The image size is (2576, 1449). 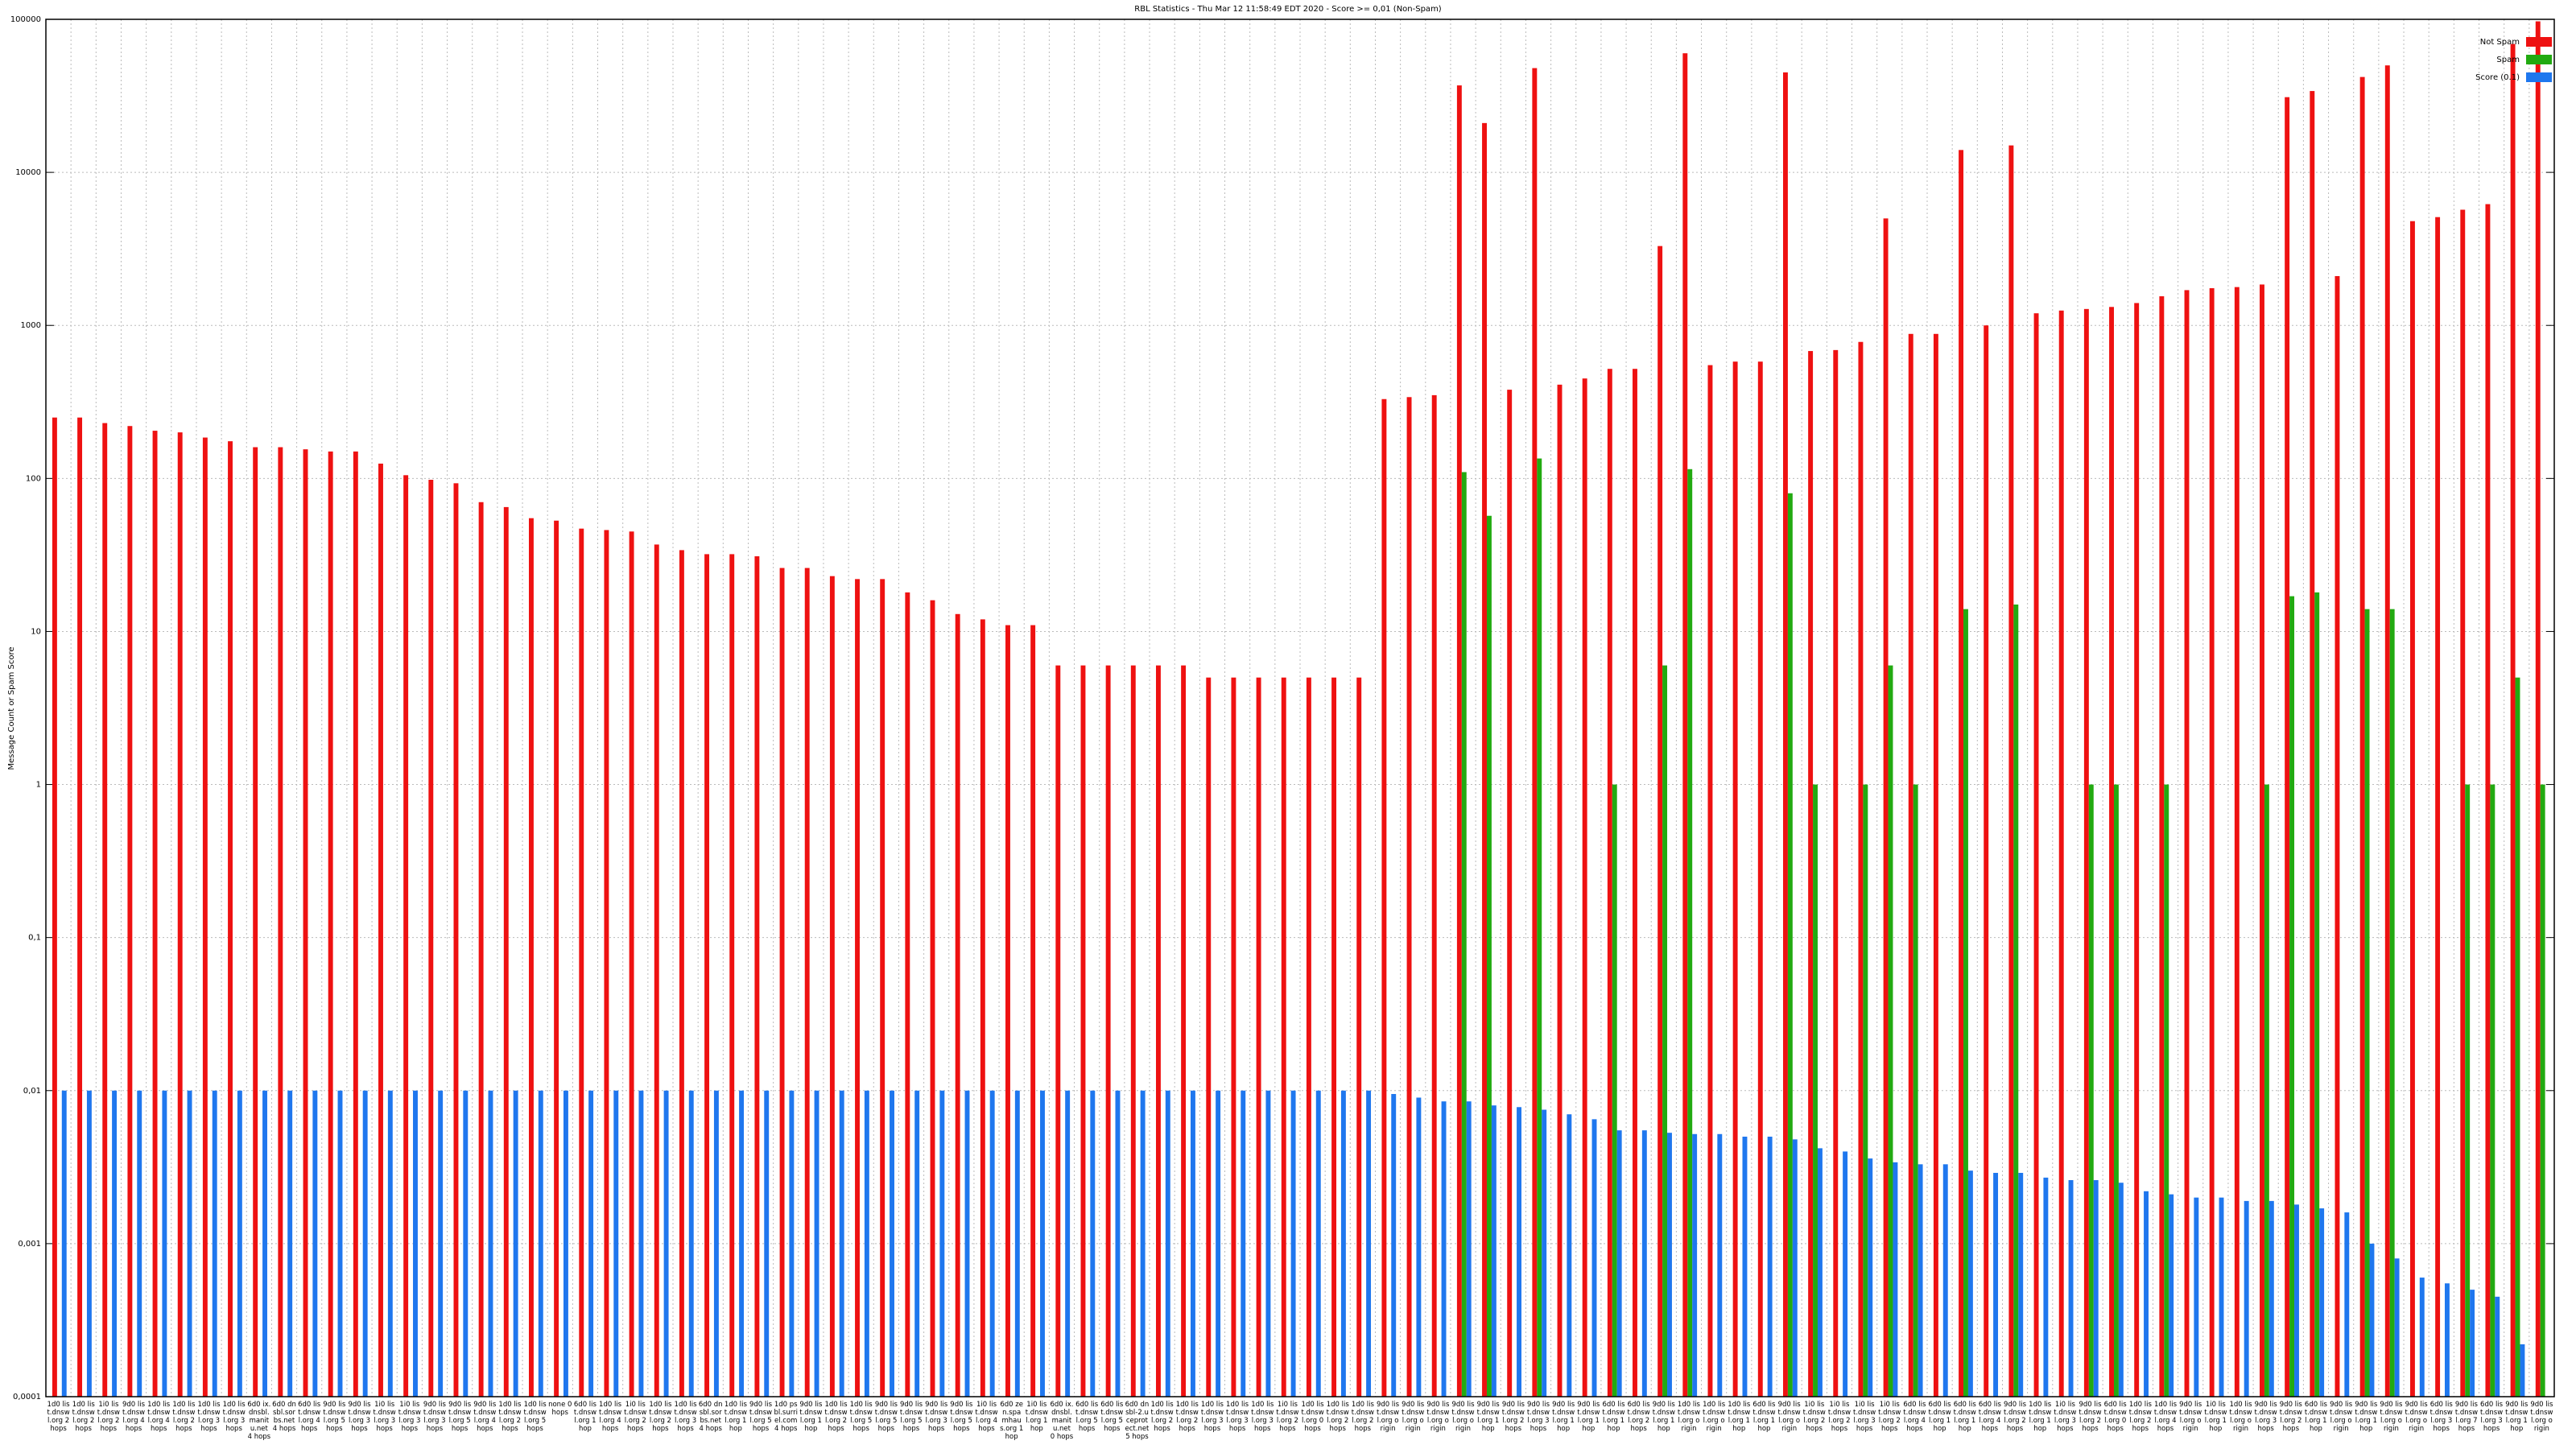 I want to click on x-tick-label: 6d0 zen.spamhaus.org 1 hop, so click(x=1012, y=1421).